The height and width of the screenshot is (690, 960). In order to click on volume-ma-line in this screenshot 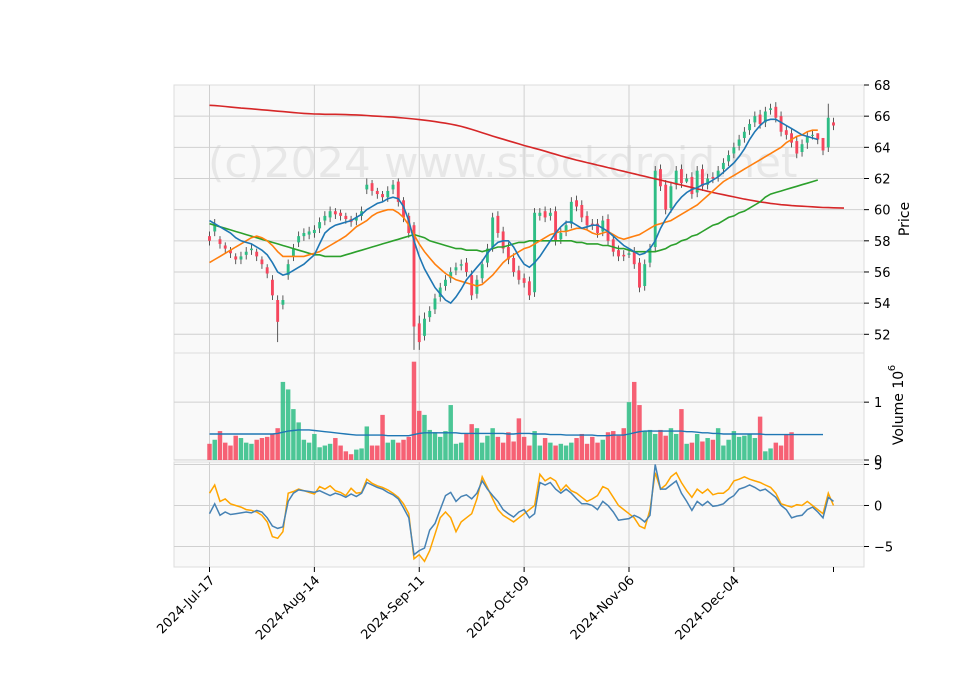, I will do `click(516, 433)`.